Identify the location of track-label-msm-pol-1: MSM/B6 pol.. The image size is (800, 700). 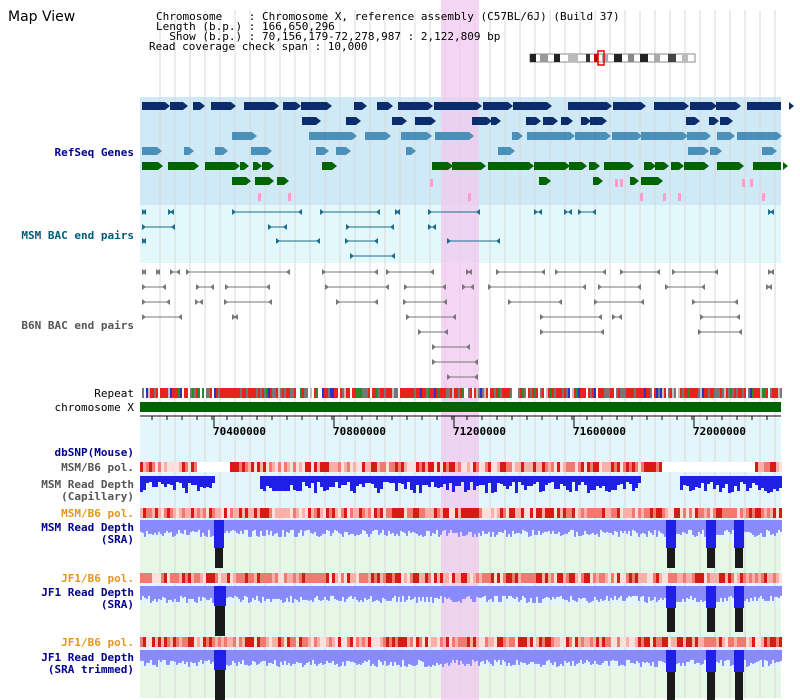
(97, 467).